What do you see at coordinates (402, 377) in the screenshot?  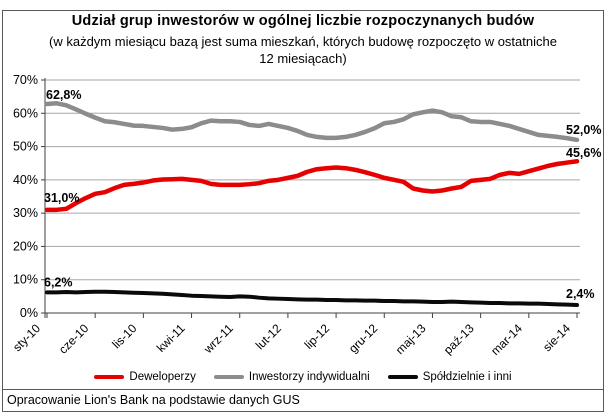 I see `legend-line-sample-black` at bounding box center [402, 377].